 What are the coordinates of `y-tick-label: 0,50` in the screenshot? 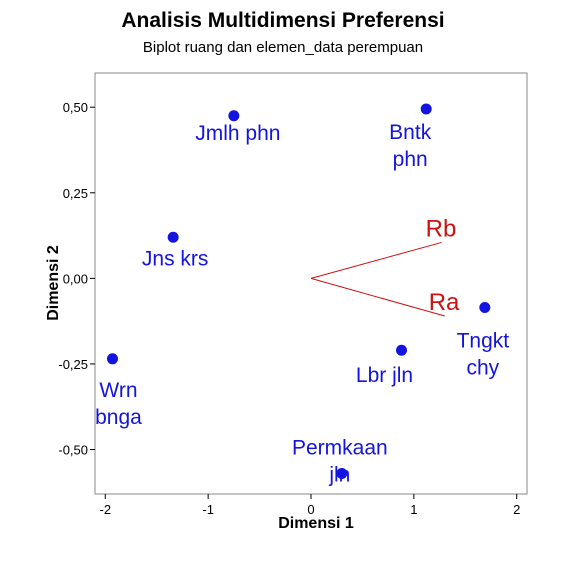 It's located at (75, 107).